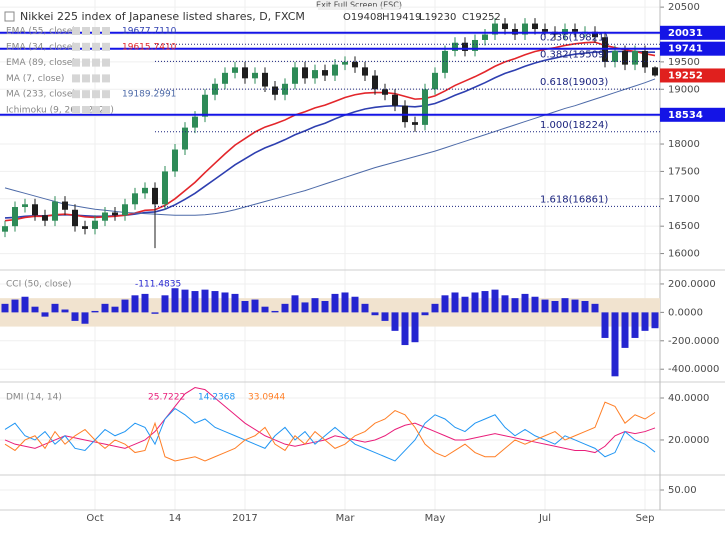  What do you see at coordinates (401, 17) in the screenshot?
I see `ohlc-value: H19419` at bounding box center [401, 17].